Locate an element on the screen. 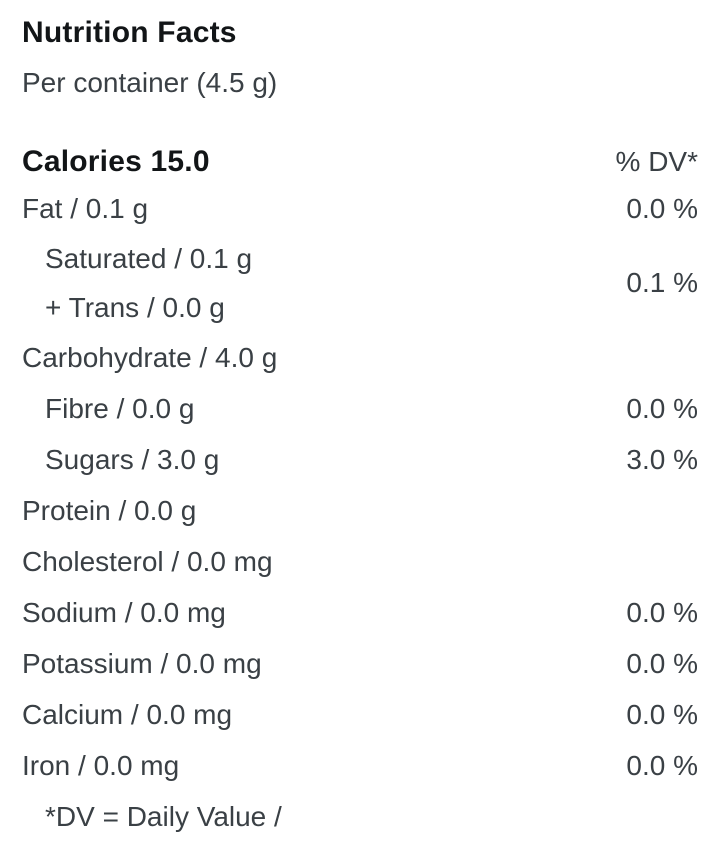 This screenshot has width=720, height=861. nutrient-label: + Trans / 0.0 g is located at coordinates (135, 307).